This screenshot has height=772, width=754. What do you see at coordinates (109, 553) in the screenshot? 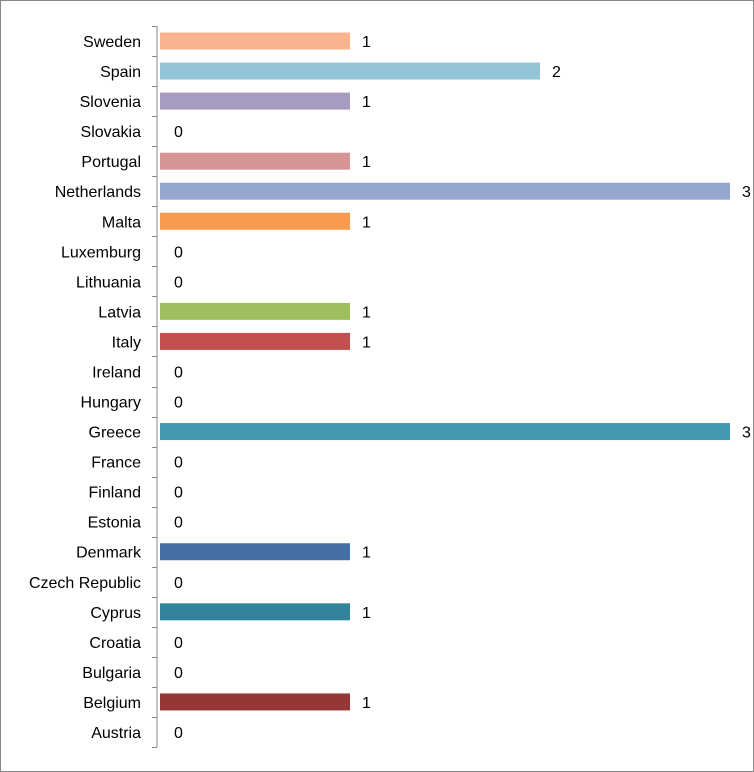
I see `category-label: Denmark` at bounding box center [109, 553].